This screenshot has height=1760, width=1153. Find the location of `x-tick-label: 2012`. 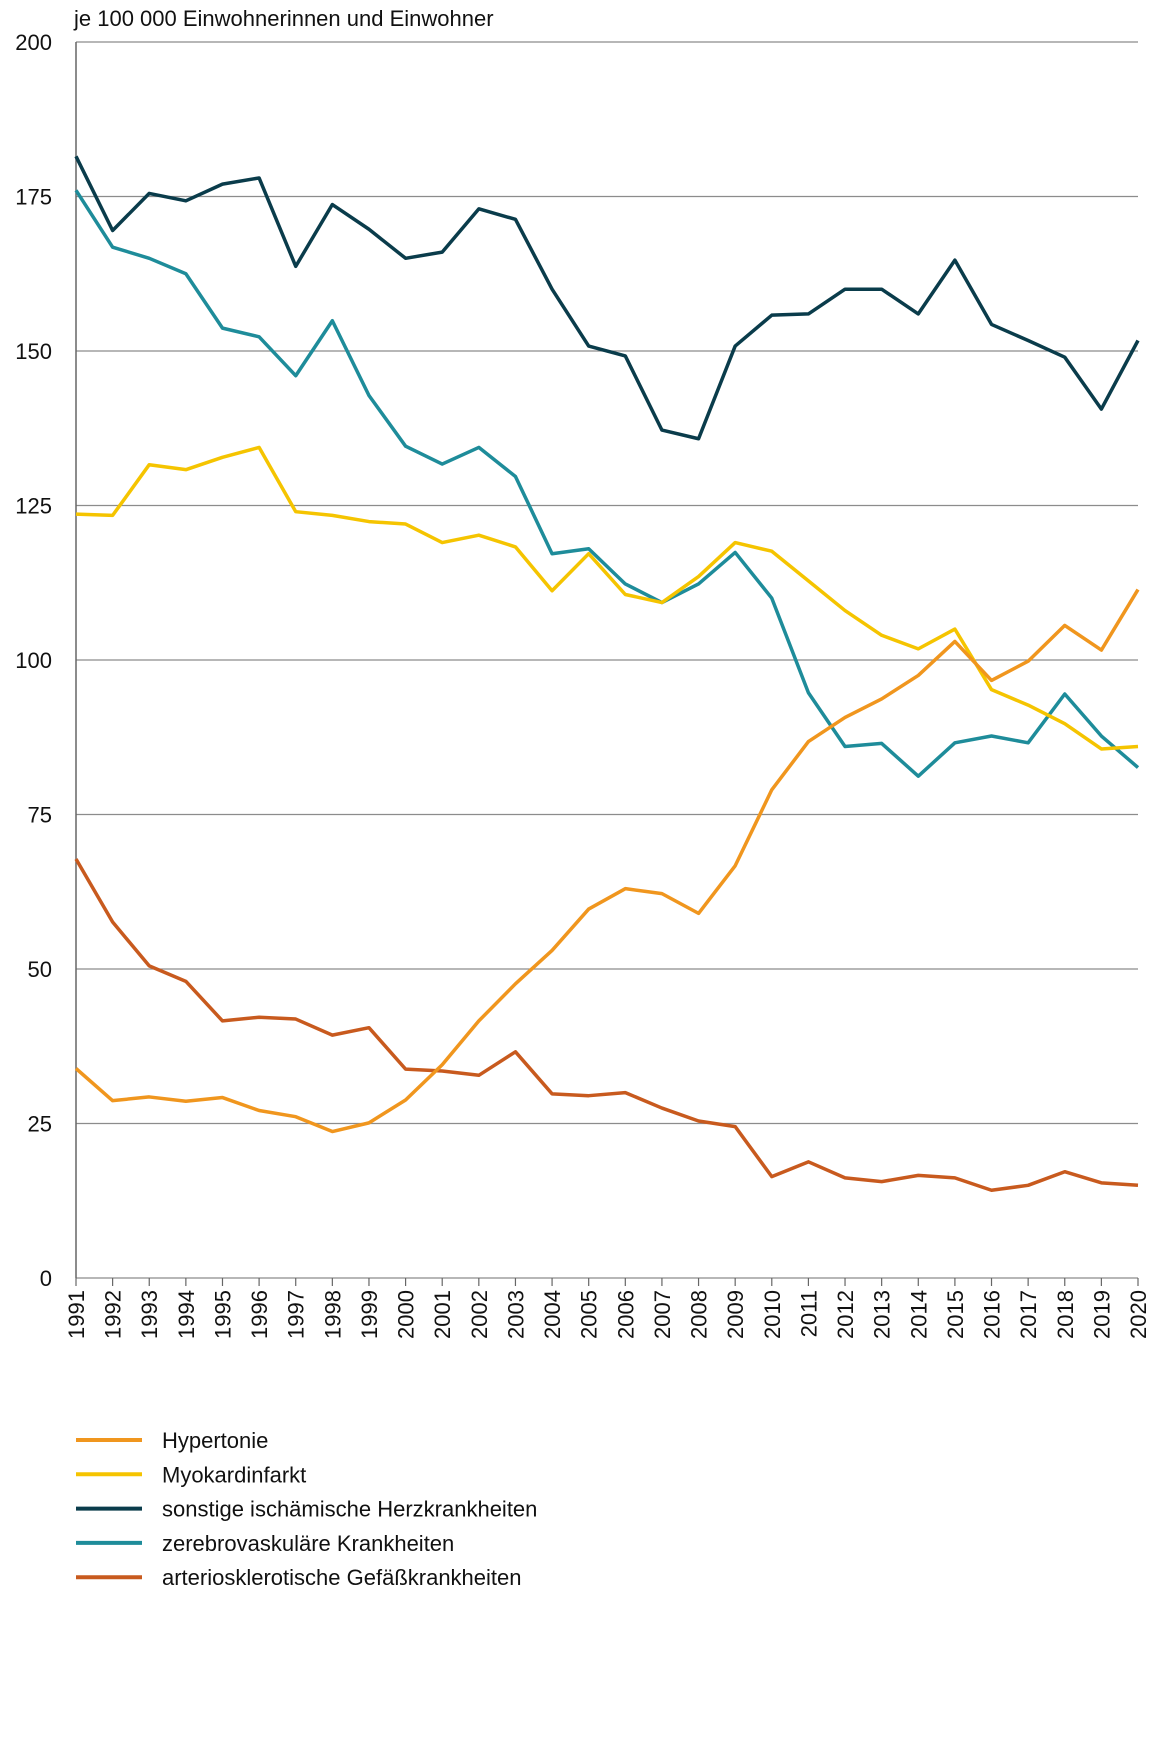

x-tick-label: 2012 is located at coordinates (845, 1314).